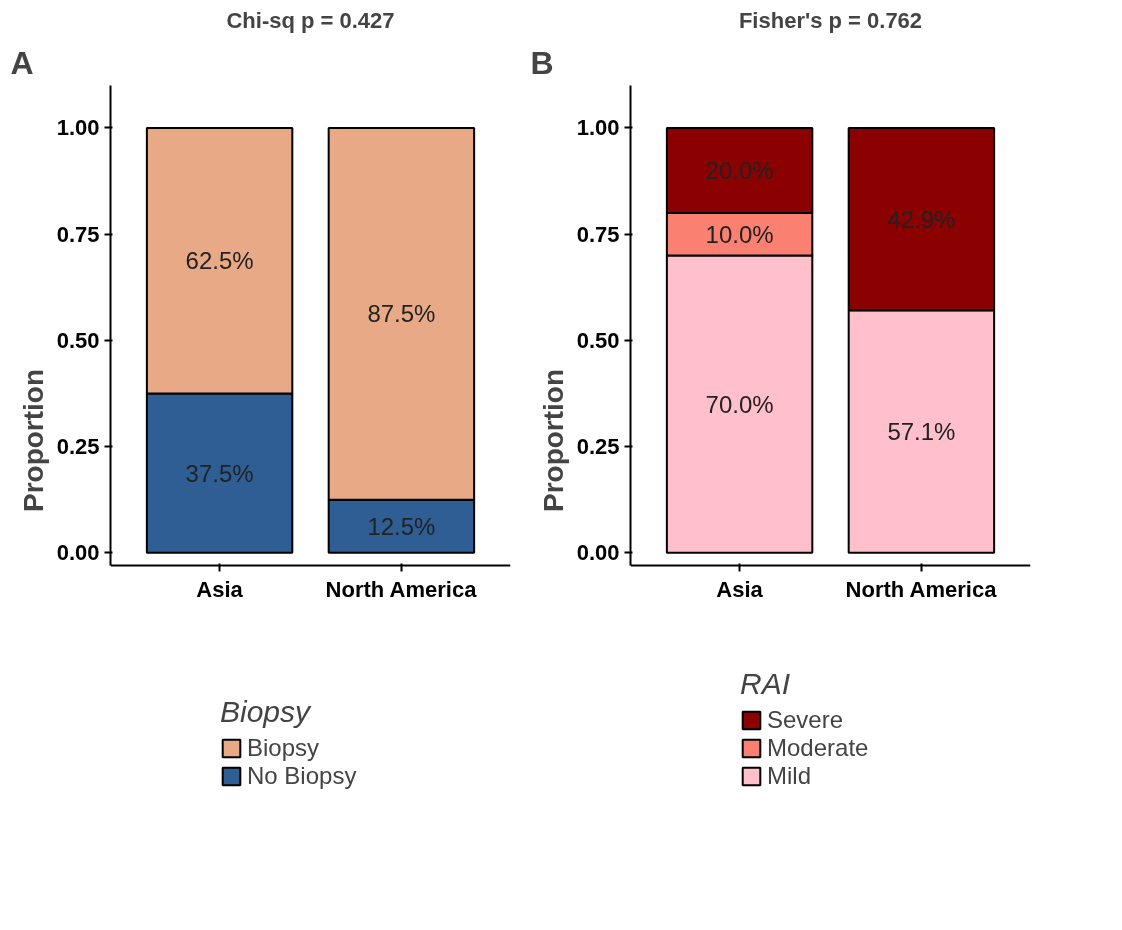 The width and height of the screenshot is (1122, 930). Describe the element at coordinates (219, 261) in the screenshot. I see `data-label: 62.5%` at that location.